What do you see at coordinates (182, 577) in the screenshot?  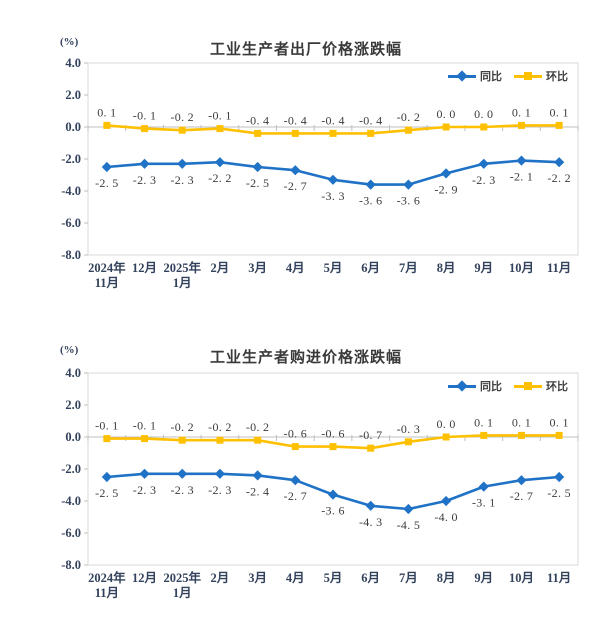 I see `x-tick-label: 2025年` at bounding box center [182, 577].